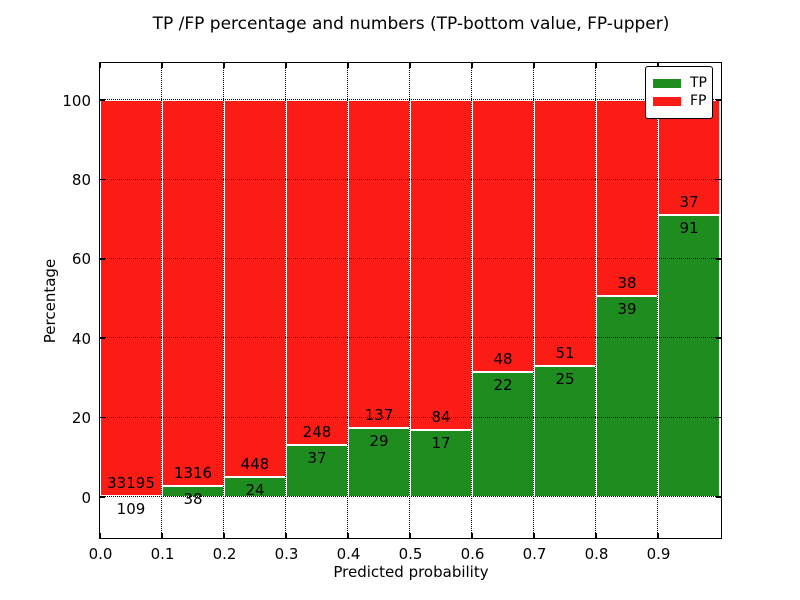 This screenshot has width=800, height=600. Describe the element at coordinates (224, 554) in the screenshot. I see `x-tick-label: 0.2` at that location.